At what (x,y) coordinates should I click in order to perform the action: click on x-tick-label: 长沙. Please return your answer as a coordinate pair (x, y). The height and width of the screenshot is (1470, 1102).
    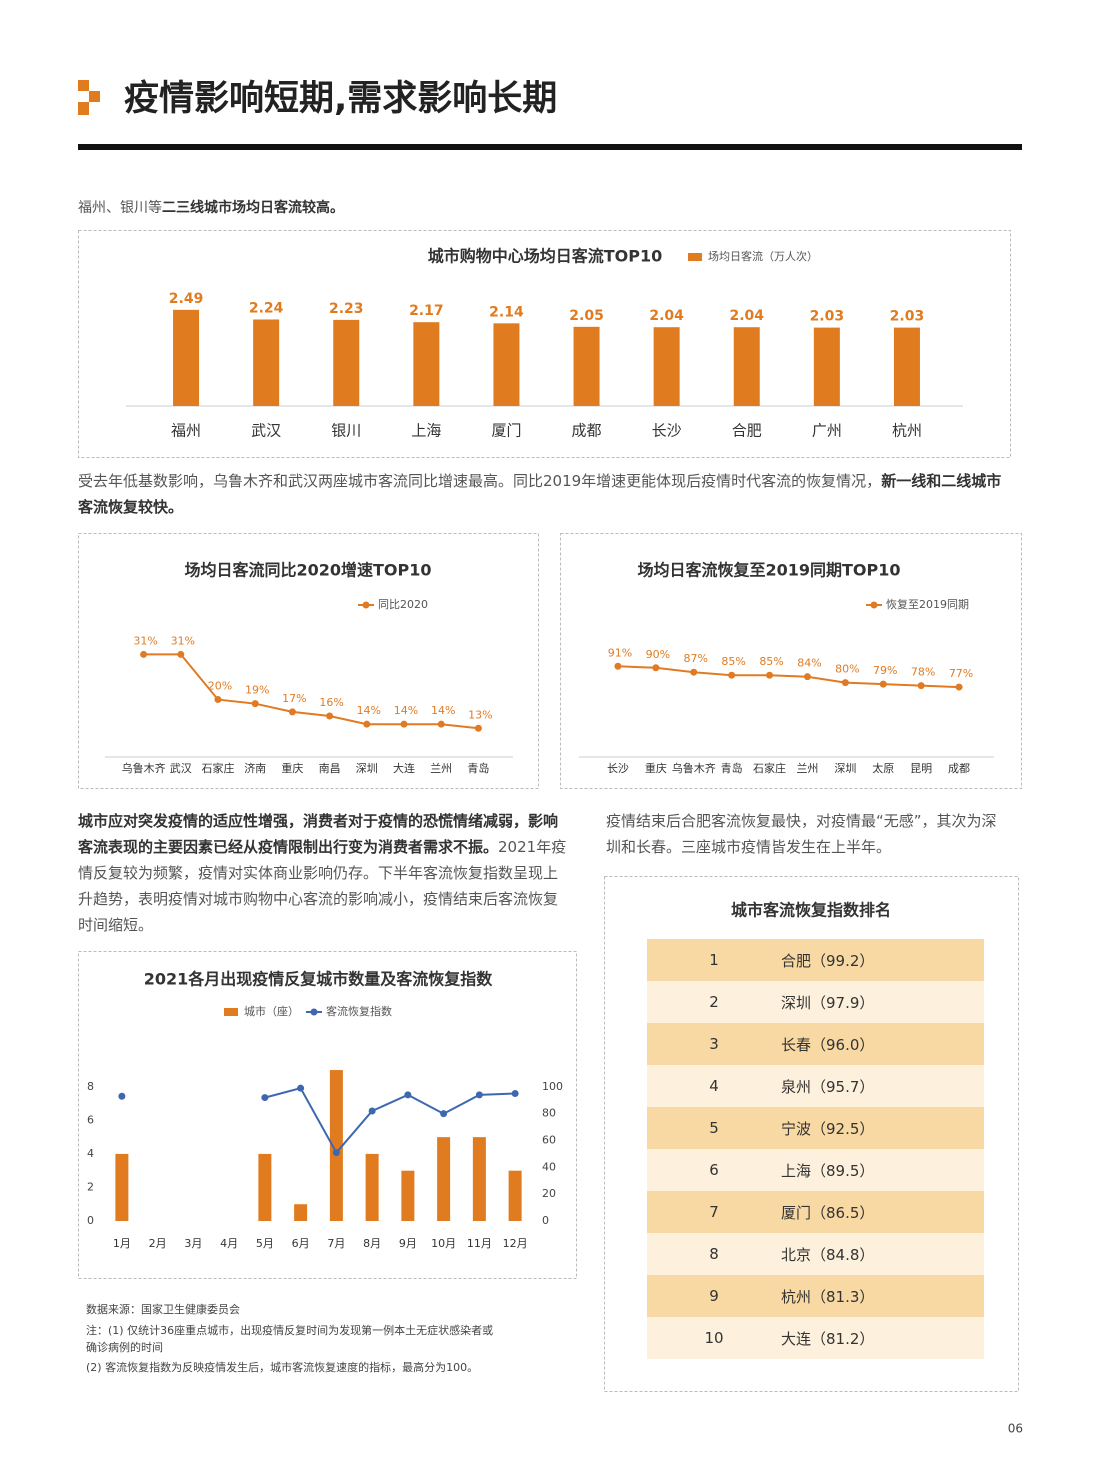
    Looking at the image, I should click on (667, 431).